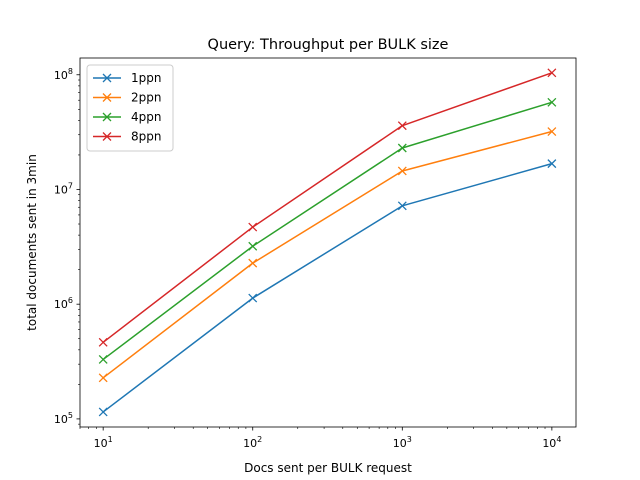 The height and width of the screenshot is (480, 640). I want to click on y-tick-label: 10⁵, so click(63, 418).